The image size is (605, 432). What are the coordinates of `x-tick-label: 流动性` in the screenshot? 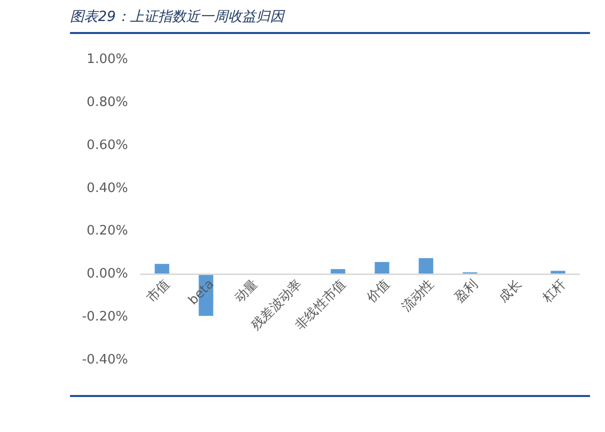 It's located at (418, 296).